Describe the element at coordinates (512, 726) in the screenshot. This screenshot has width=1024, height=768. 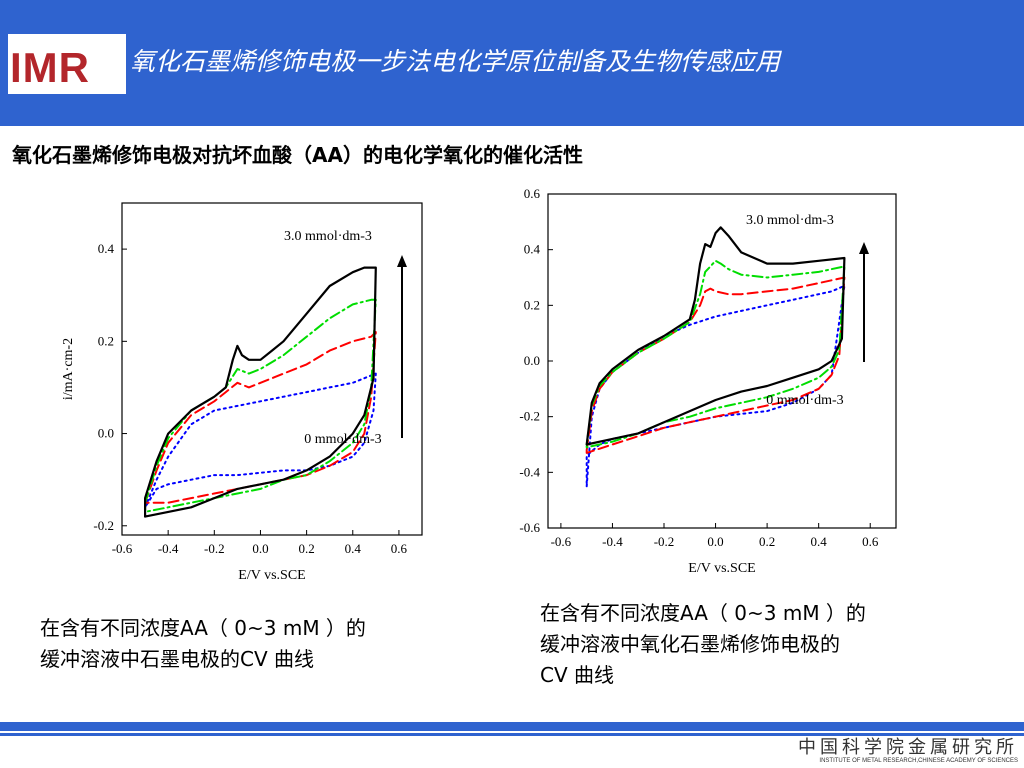
I see `footer-bar` at that location.